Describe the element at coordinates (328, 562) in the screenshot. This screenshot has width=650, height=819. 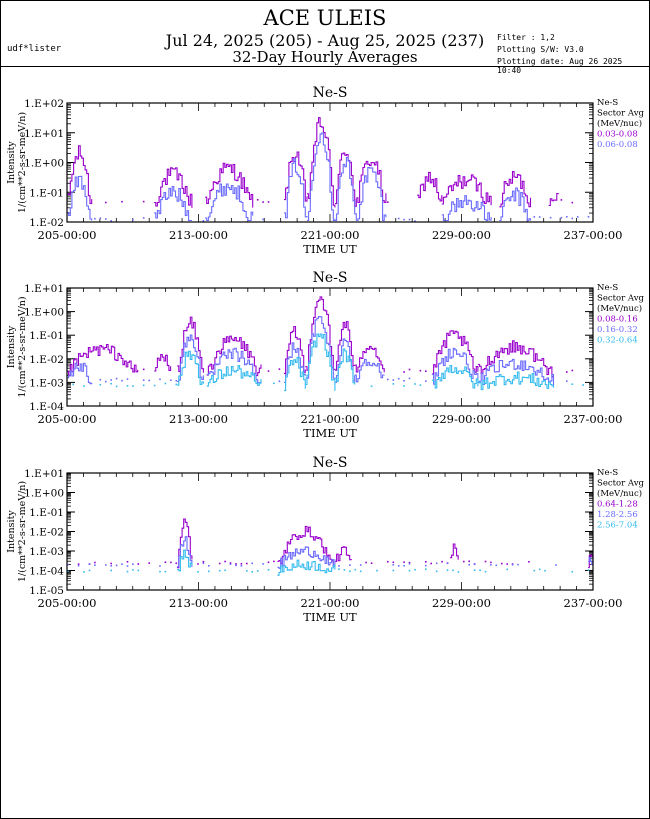
I see `series-2.56-7.04` at that location.